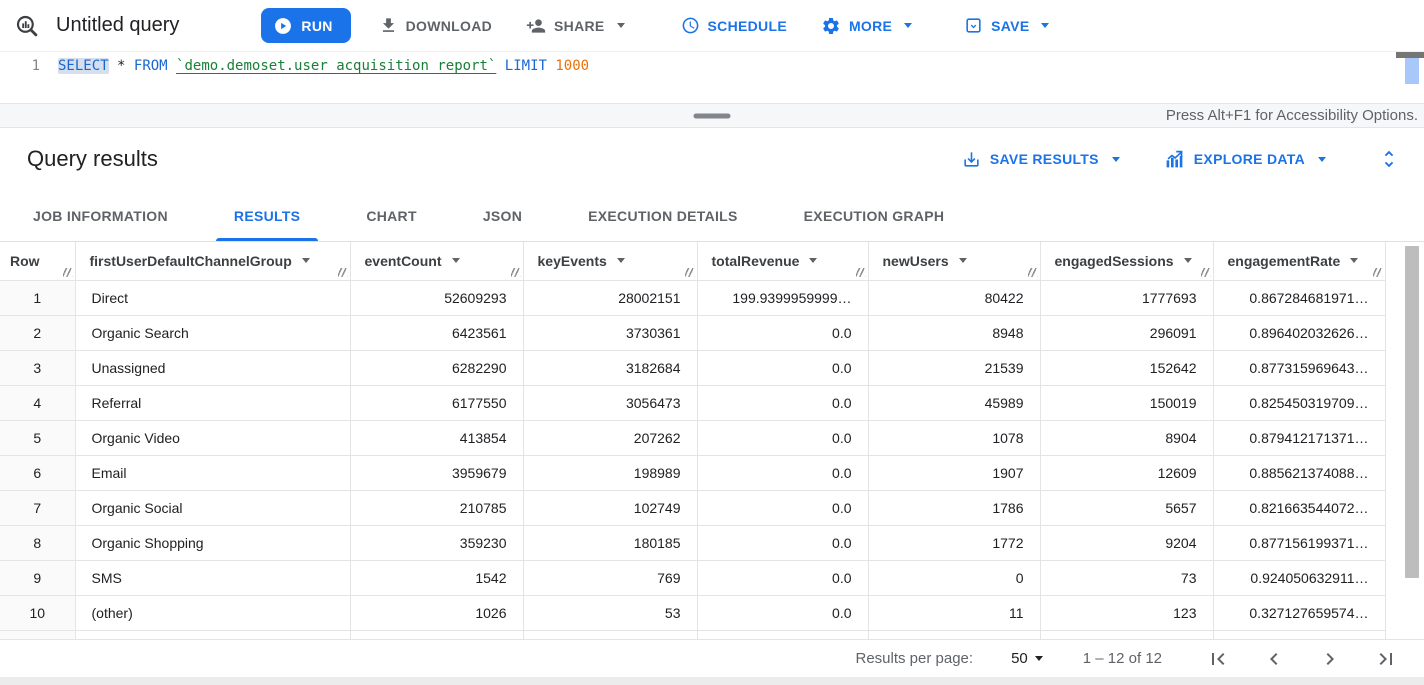 This screenshot has width=1424, height=685. What do you see at coordinates (1245, 159) in the screenshot?
I see `explore-data-button: EXPLORE DATA` at bounding box center [1245, 159].